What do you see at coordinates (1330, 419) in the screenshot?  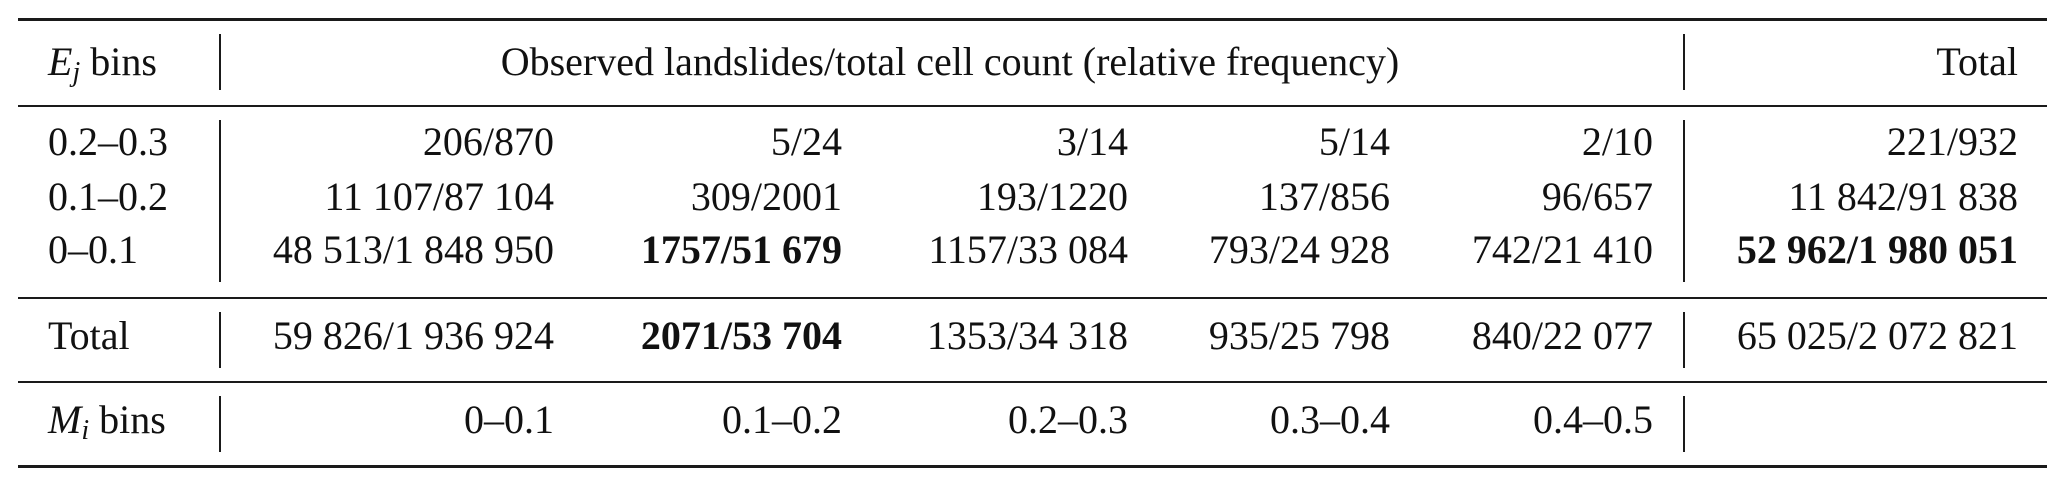 I see `mi-bin: 0.3–0.4` at bounding box center [1330, 419].